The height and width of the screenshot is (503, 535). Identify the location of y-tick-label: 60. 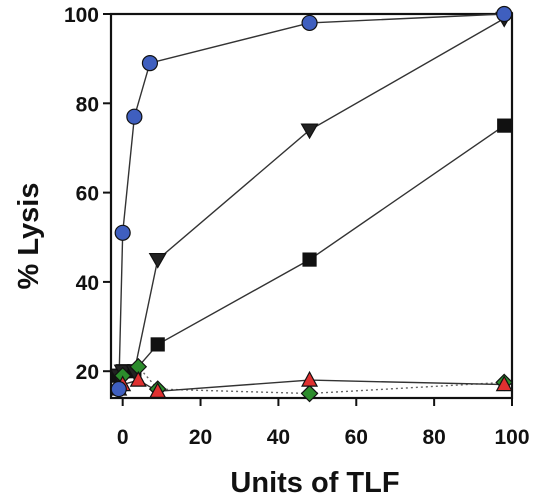
(87, 194).